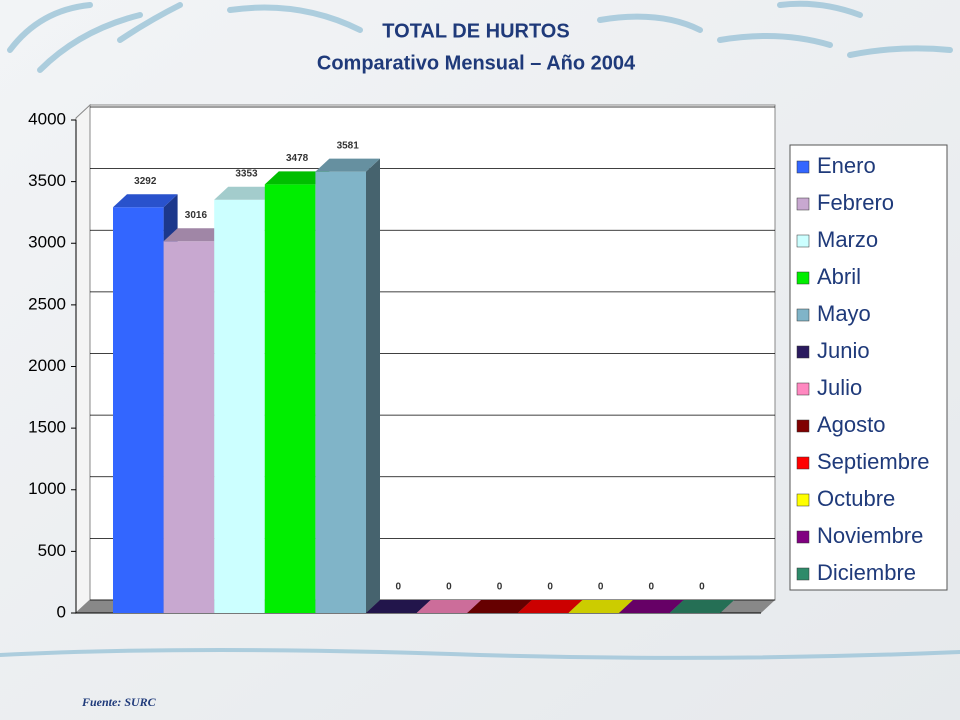  Describe the element at coordinates (61, 611) in the screenshot. I see `y-tick-label: 0` at that location.